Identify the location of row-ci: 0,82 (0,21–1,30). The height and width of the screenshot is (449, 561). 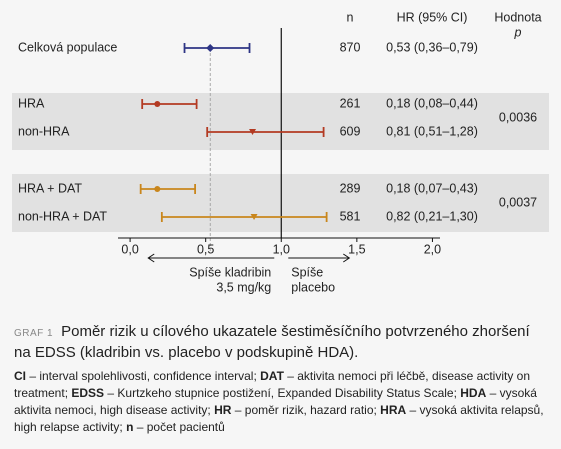
(432, 216).